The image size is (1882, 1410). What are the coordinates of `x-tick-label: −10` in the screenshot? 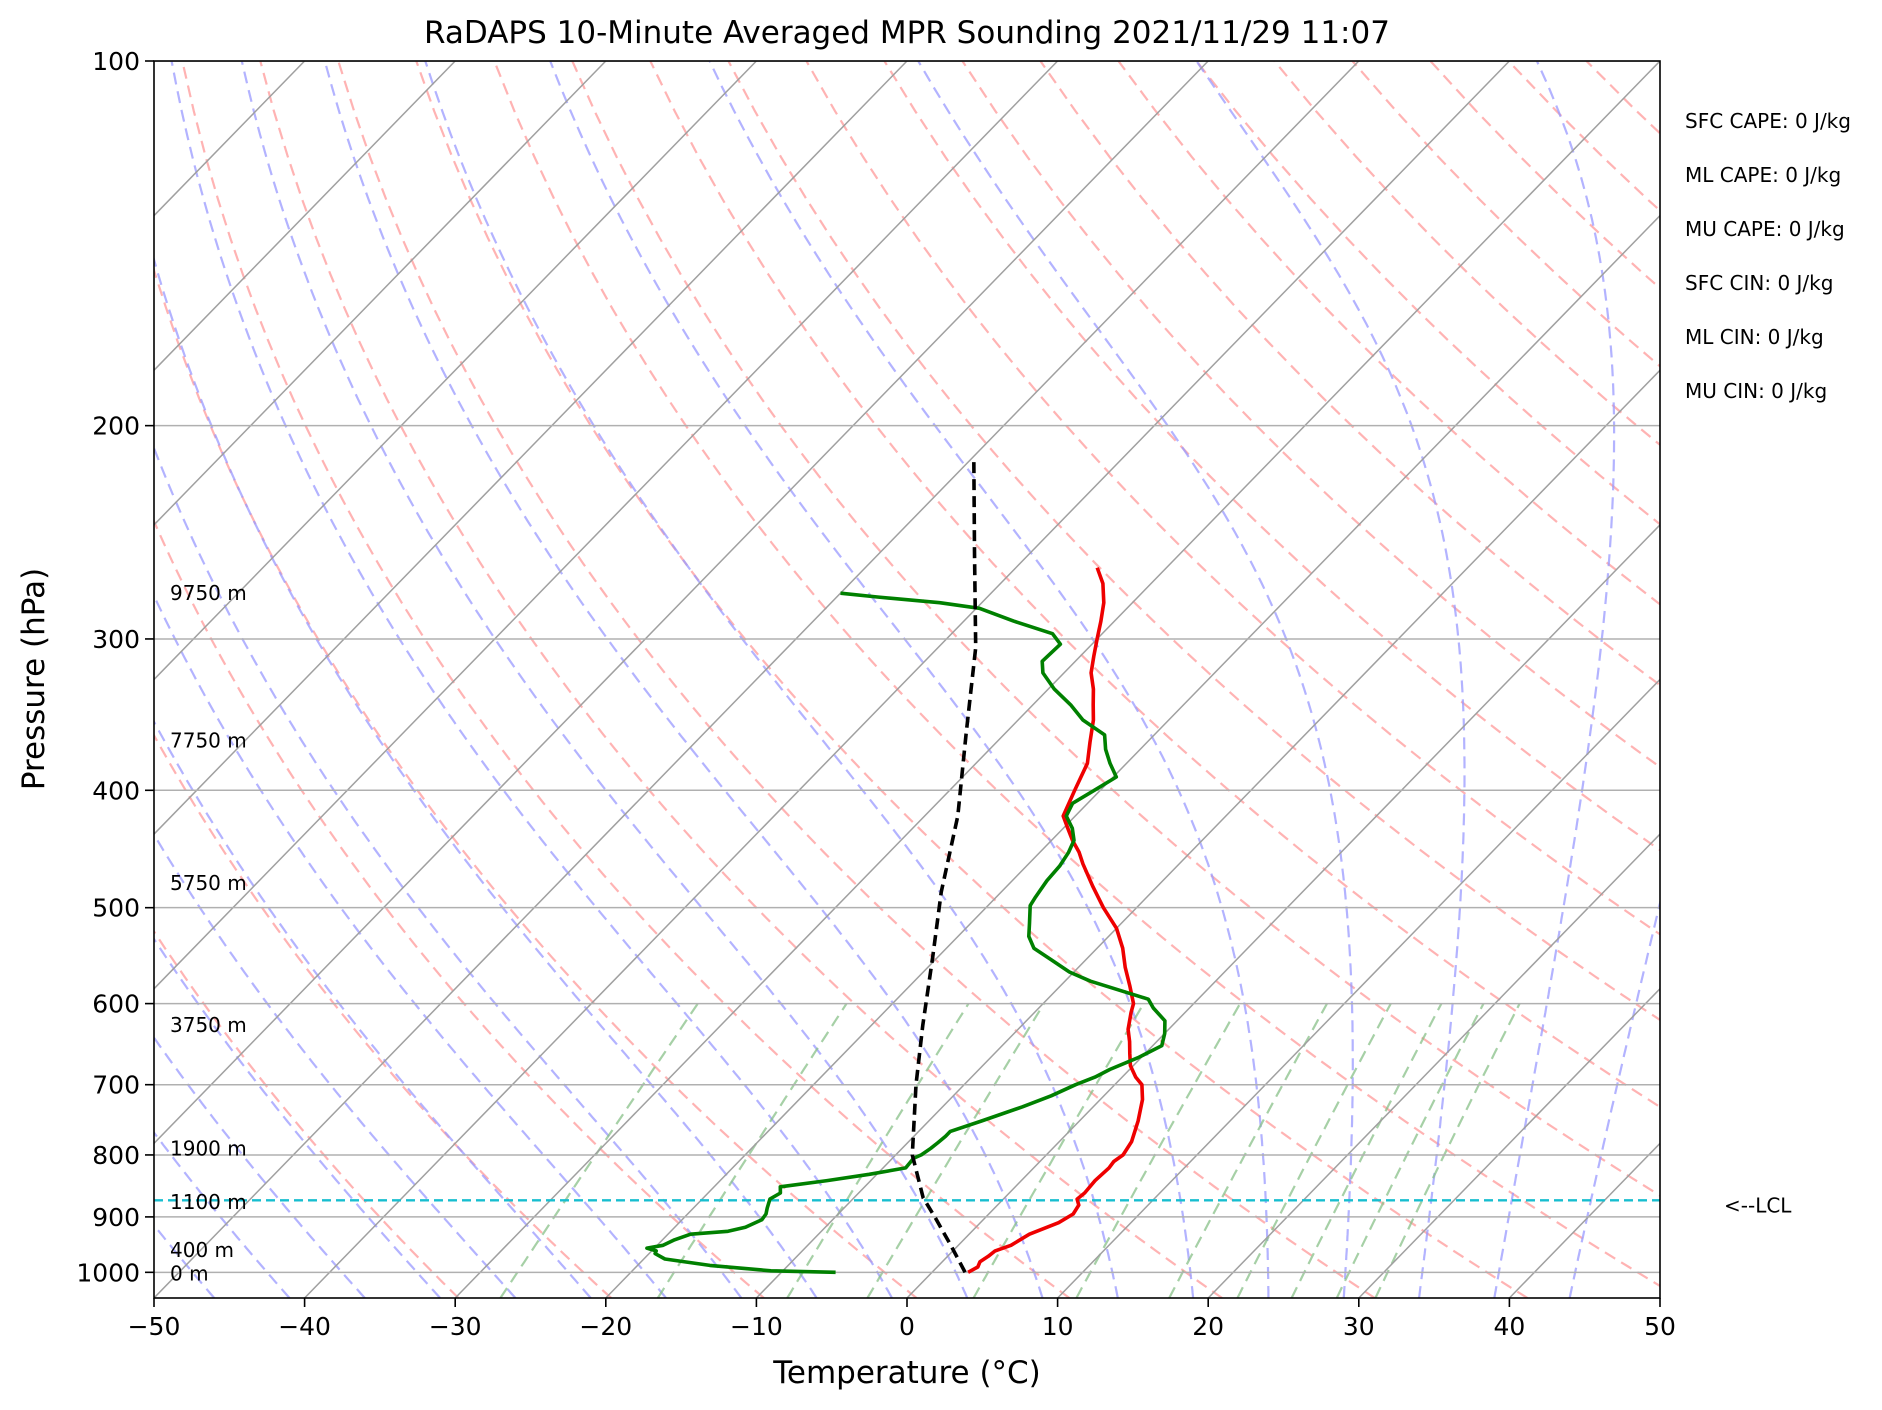 It's located at (756, 1326).